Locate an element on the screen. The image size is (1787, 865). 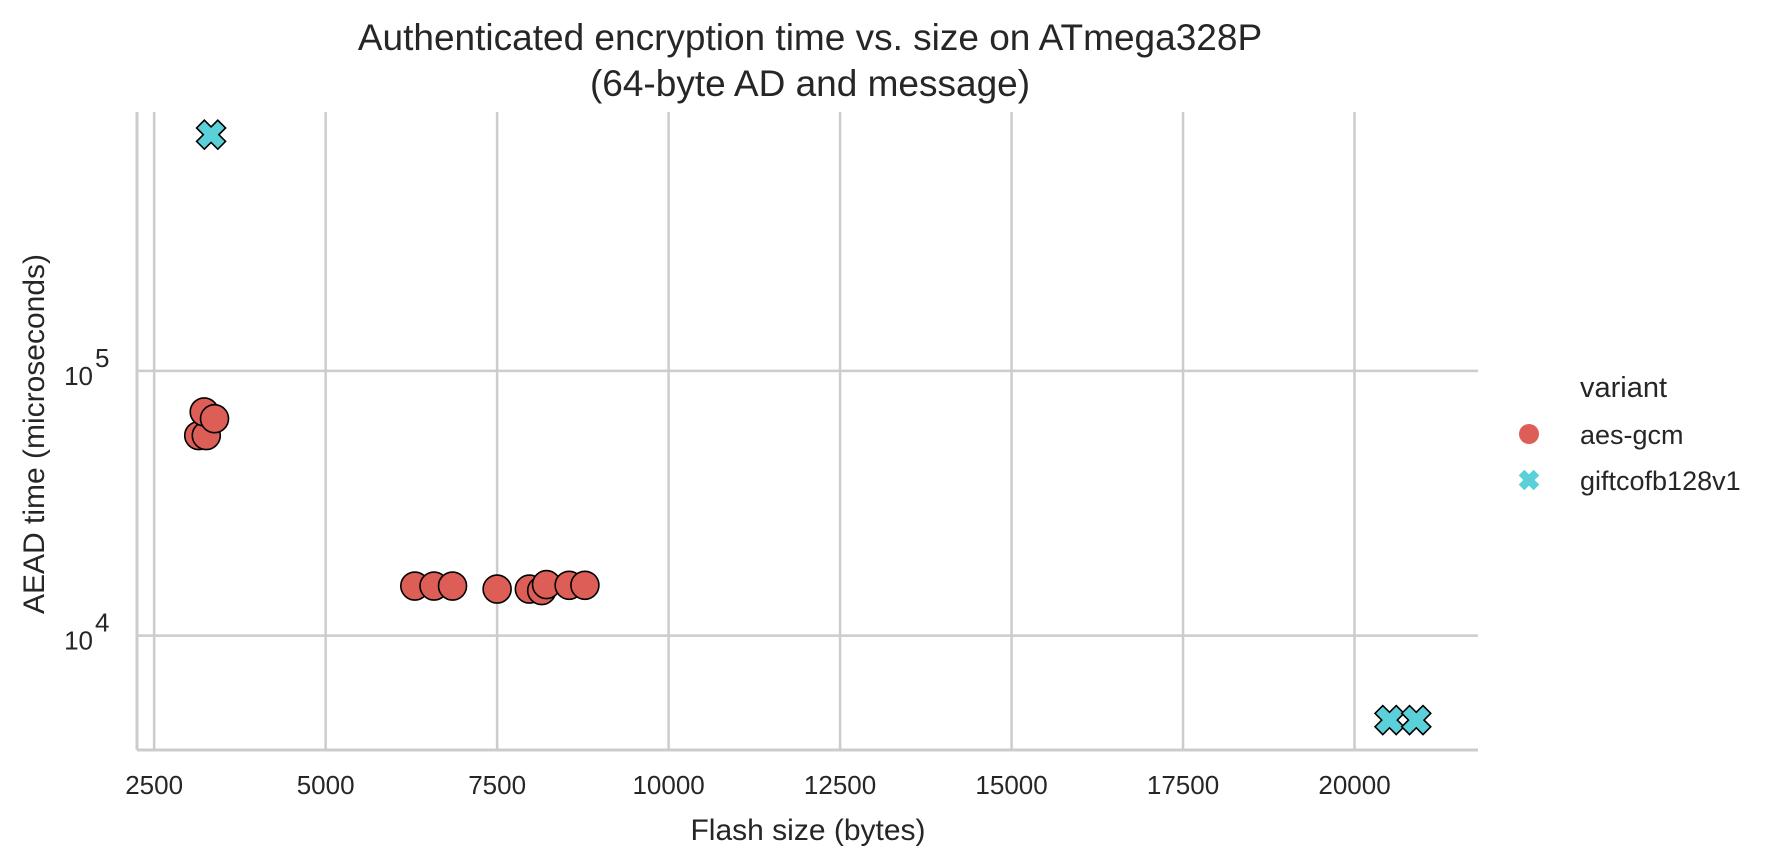
x-tick-label: 17500 is located at coordinates (1183, 785).